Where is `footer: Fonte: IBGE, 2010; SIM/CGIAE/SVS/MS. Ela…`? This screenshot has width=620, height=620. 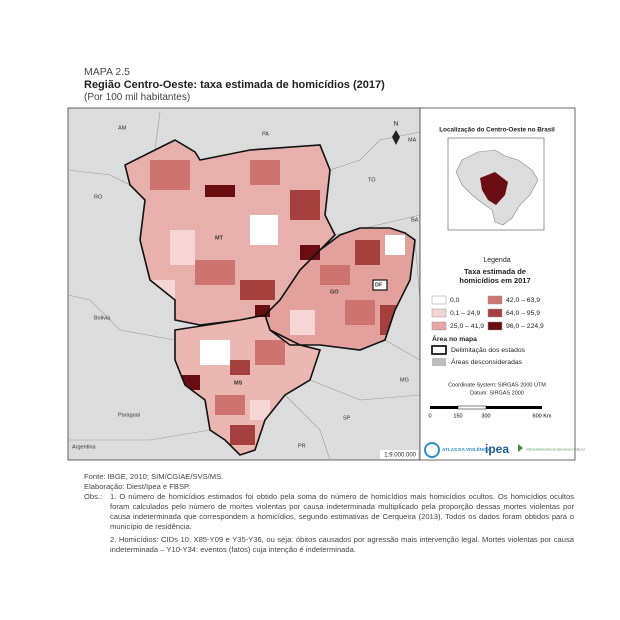
footer: Fonte: IBGE, 2010; SIM/CGIAE/SVS/MS. Ela… is located at coordinates (329, 515).